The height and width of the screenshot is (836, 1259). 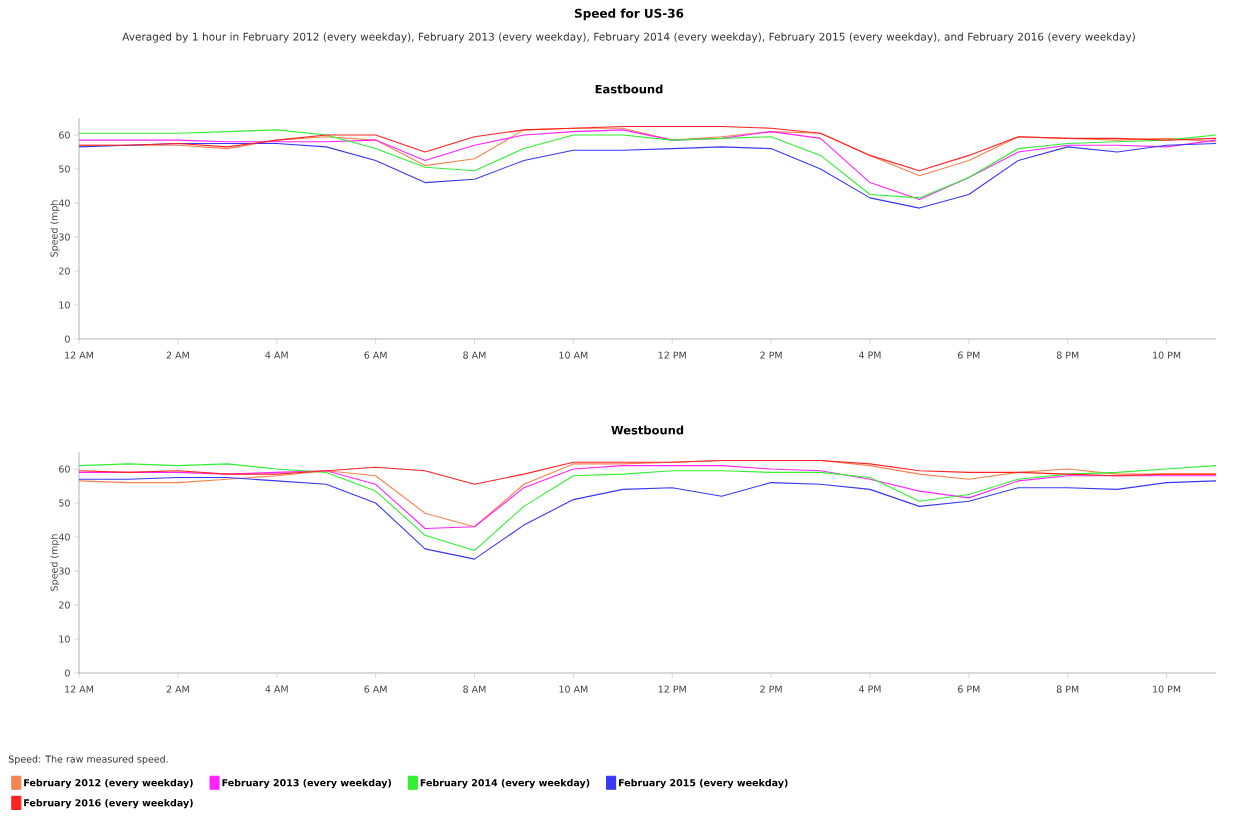 I want to click on text: Eastbound, so click(x=629, y=89).